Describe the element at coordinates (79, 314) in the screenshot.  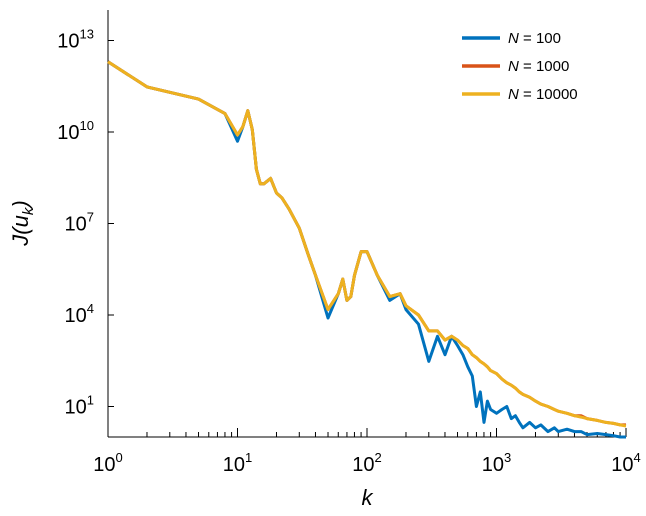
I see `y-tick-label: 10⁴` at that location.